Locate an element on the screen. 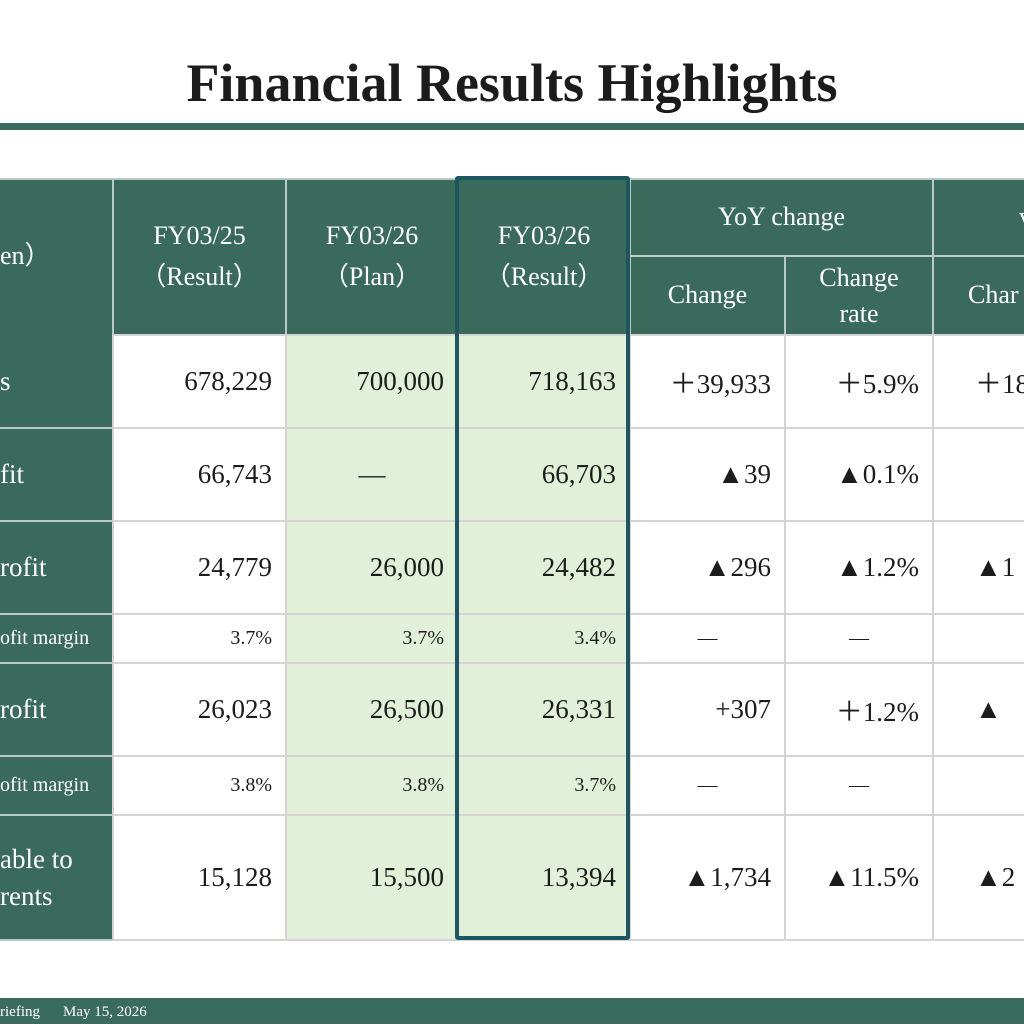  row-vs-change: ▲ is located at coordinates (978, 709).